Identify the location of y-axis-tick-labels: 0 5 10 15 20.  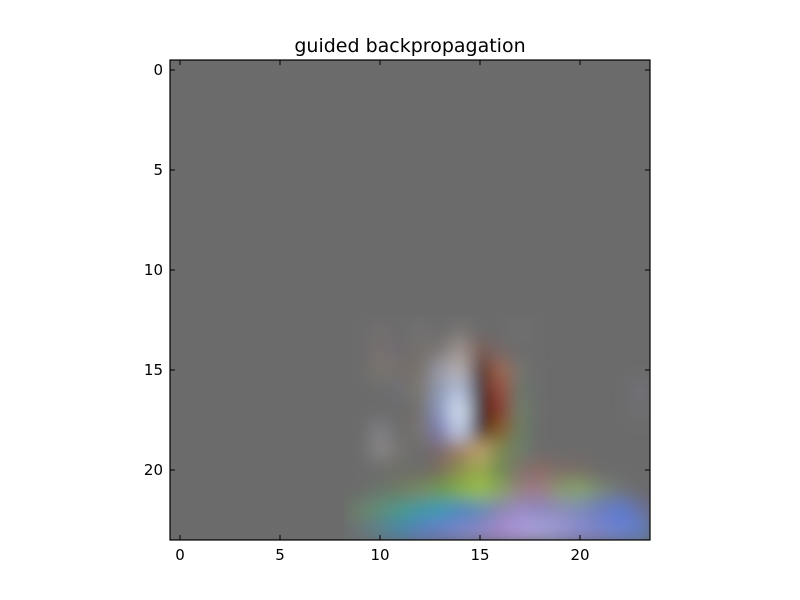
(153, 270).